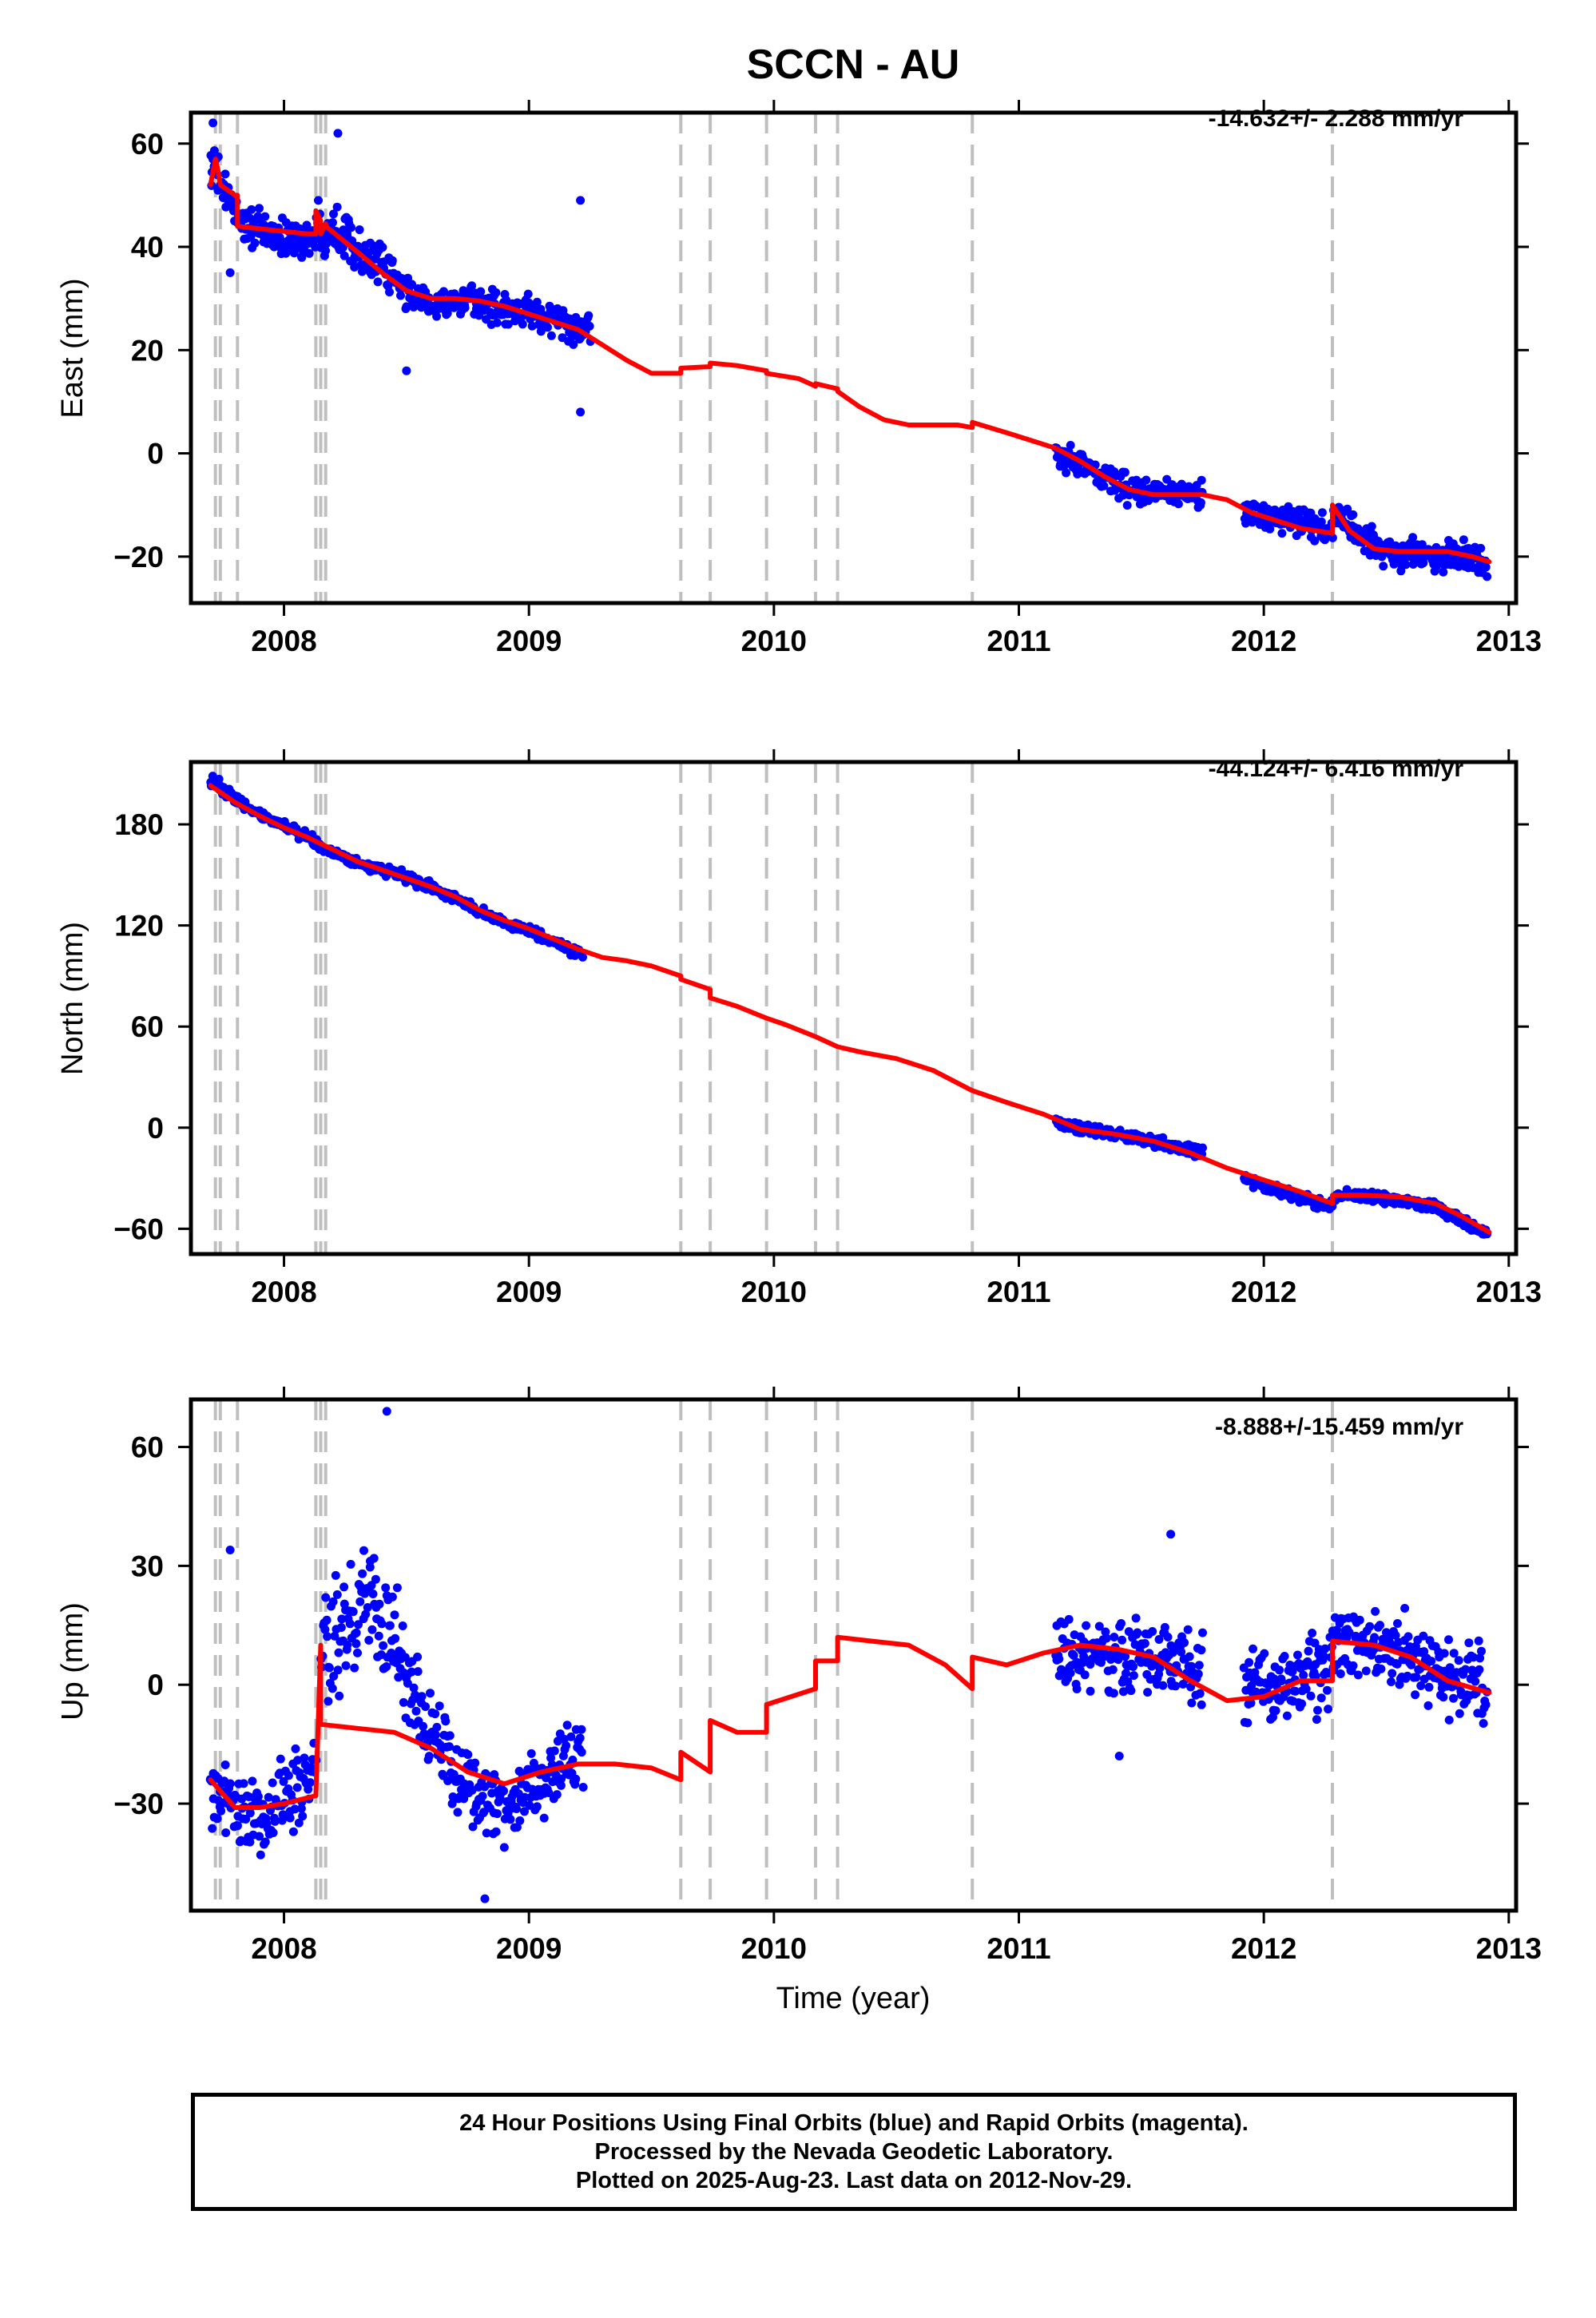 This screenshot has width=1596, height=2318. I want to click on north-break-lines, so click(774, 1008).